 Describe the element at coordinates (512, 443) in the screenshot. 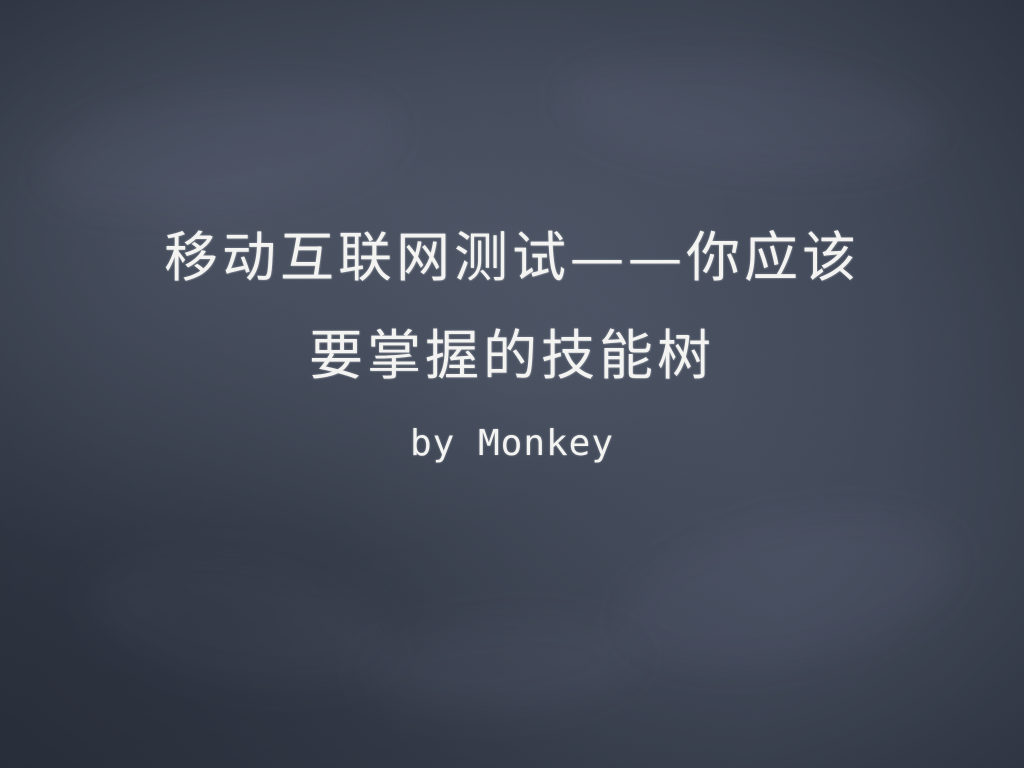

I see `author-byline: by Monkey` at that location.